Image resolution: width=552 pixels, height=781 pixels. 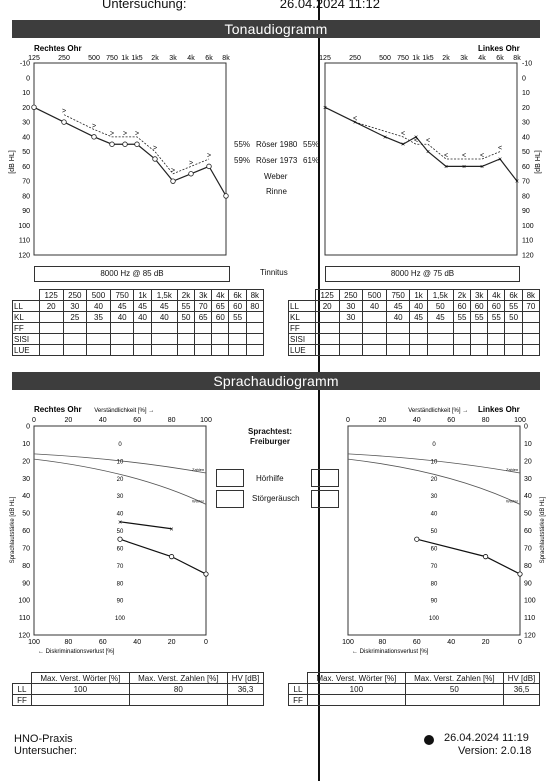 I want to click on tone-table-cell: 45, so click(x=418, y=317).